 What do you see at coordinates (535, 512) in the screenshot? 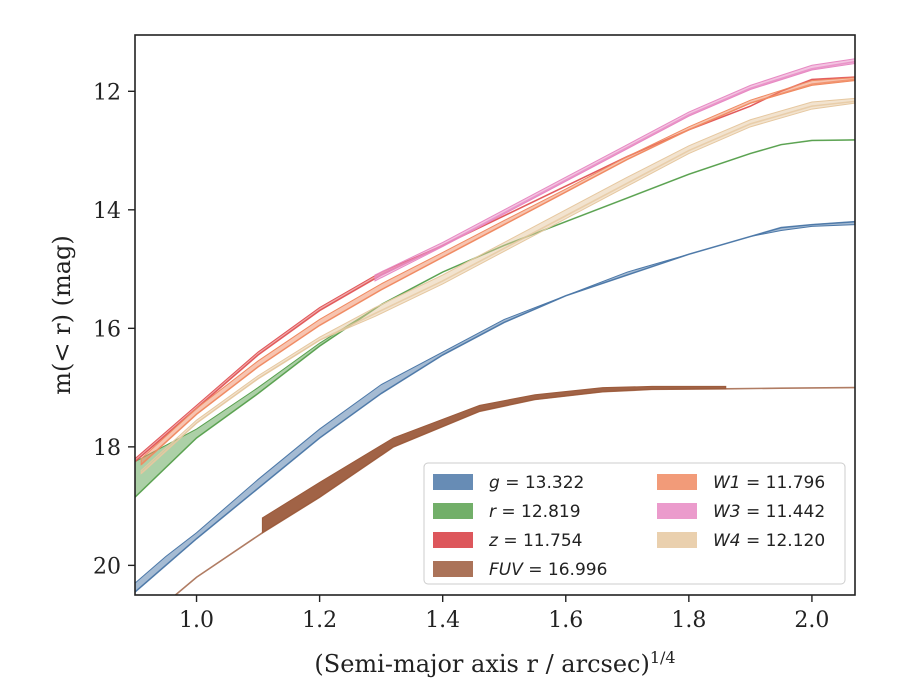
I see `legend-label-r: r = 12.819` at bounding box center [535, 512].